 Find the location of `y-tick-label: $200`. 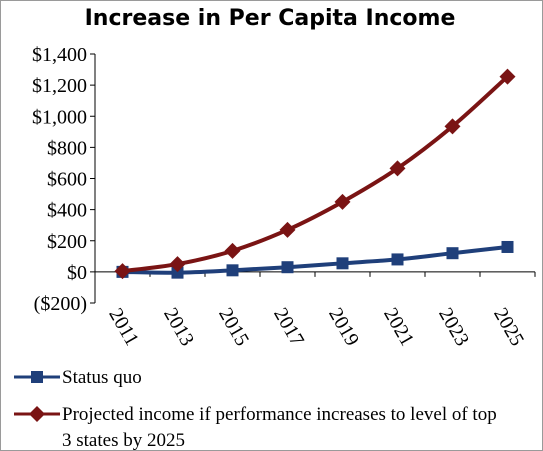

y-tick-label: $200 is located at coordinates (67, 242).